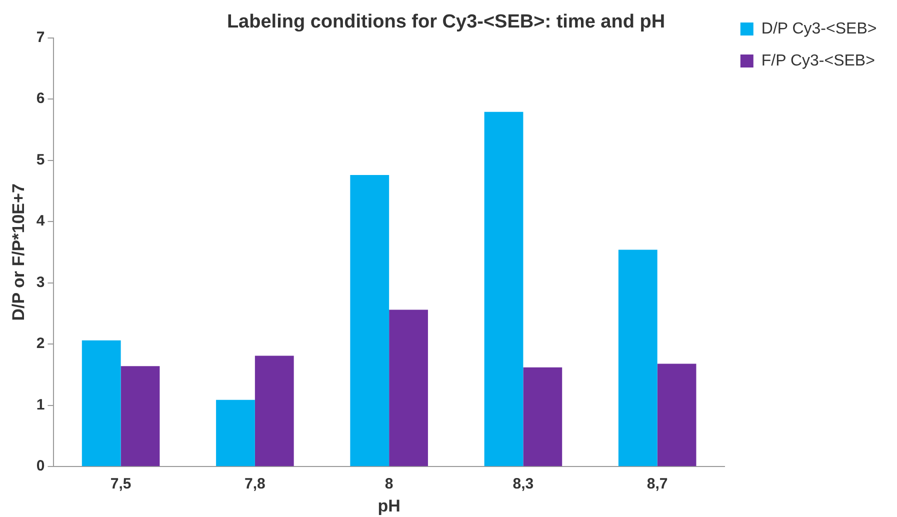  What do you see at coordinates (40, 159) in the screenshot?
I see `y-tick-label: 5` at bounding box center [40, 159].